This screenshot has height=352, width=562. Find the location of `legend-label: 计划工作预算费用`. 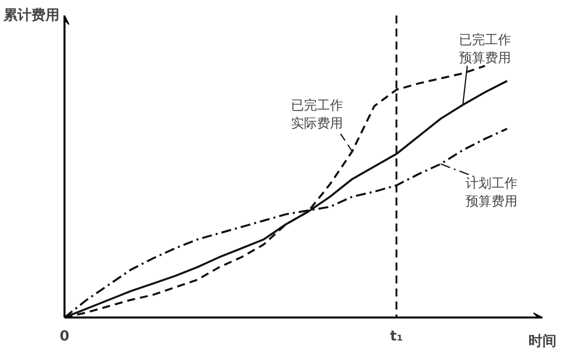

legend-label: 计划工作预算费用 is located at coordinates (492, 193).